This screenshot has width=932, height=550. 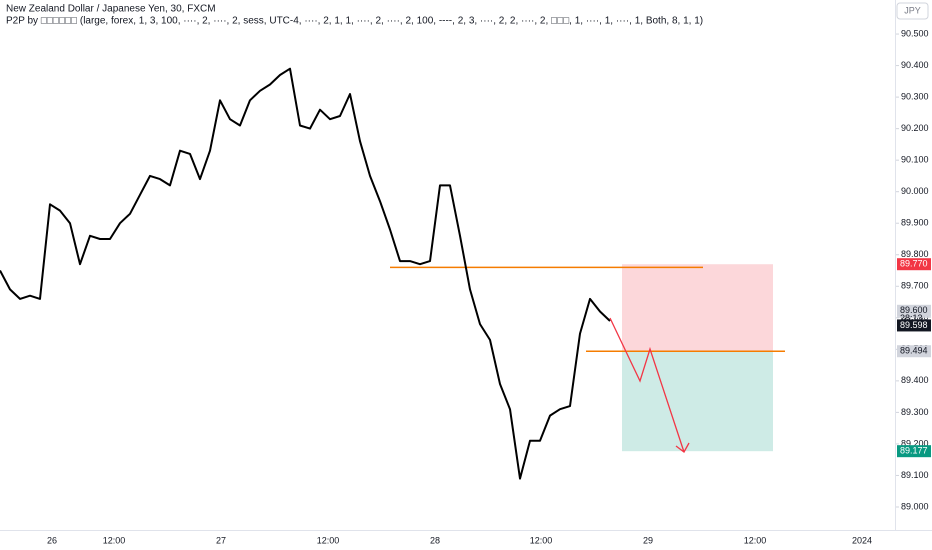 What do you see at coordinates (862, 540) in the screenshot?
I see `x-tick-label: 2024` at bounding box center [862, 540].